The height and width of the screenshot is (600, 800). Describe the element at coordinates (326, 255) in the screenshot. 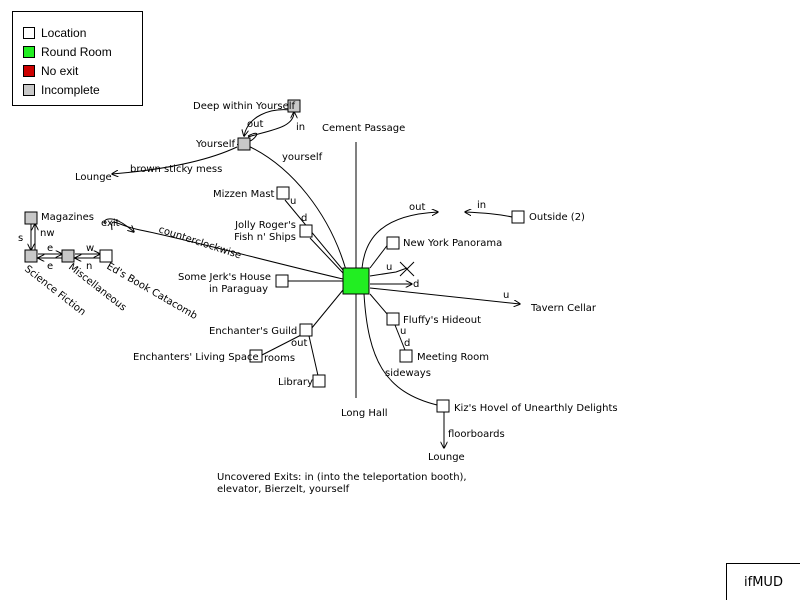

I see `line-jolly` at that location.